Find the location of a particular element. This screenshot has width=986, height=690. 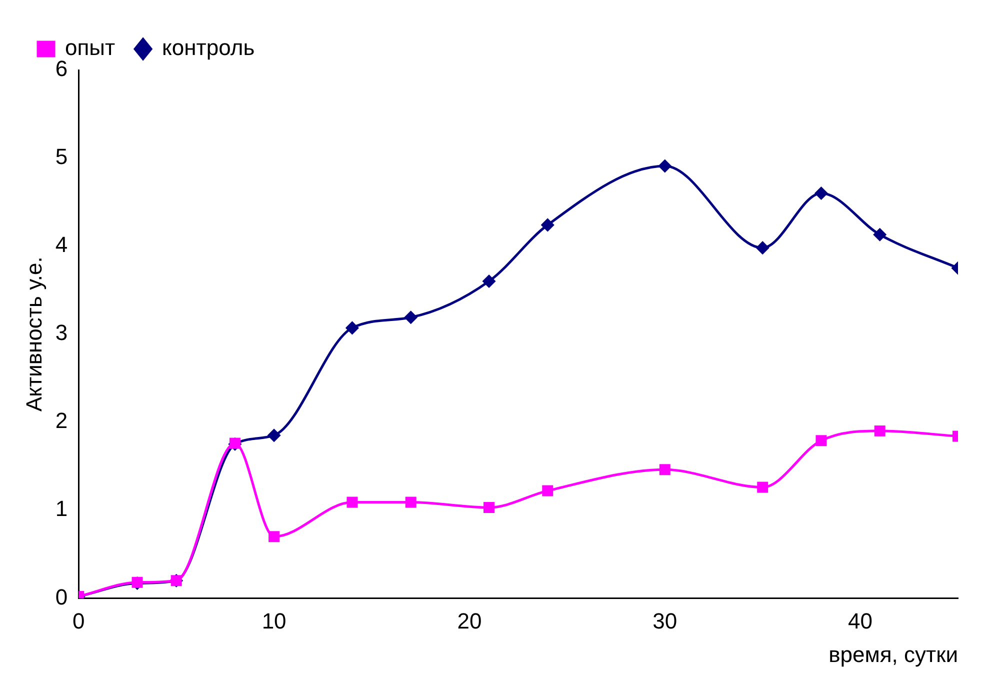

y-tick-label: 3 is located at coordinates (61, 333).